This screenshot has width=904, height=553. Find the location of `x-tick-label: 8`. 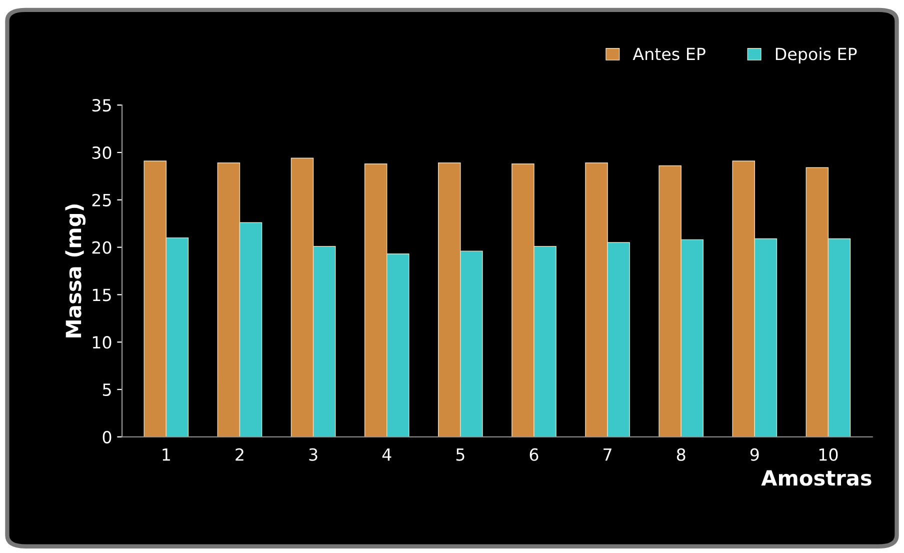

x-tick-label: 8 is located at coordinates (681, 454).